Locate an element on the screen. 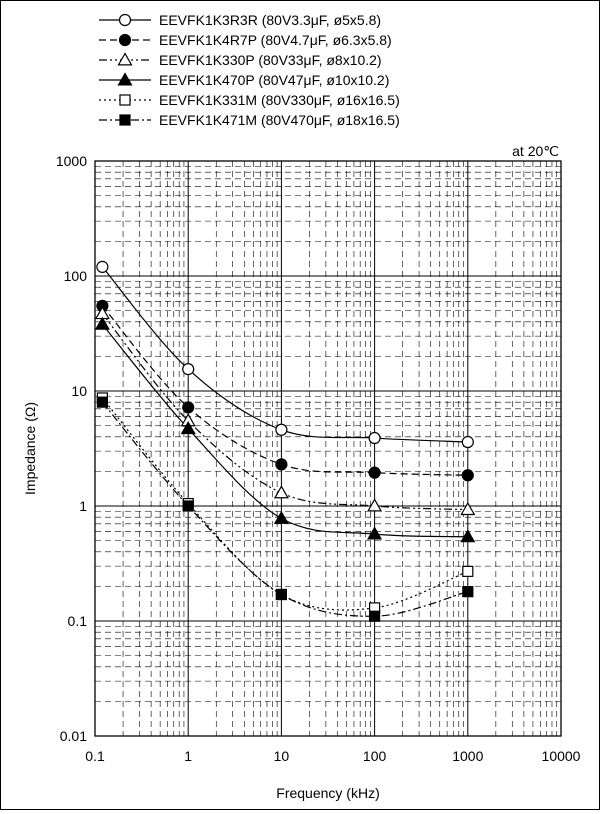  x-tick-label: 0.1 is located at coordinates (95, 756).